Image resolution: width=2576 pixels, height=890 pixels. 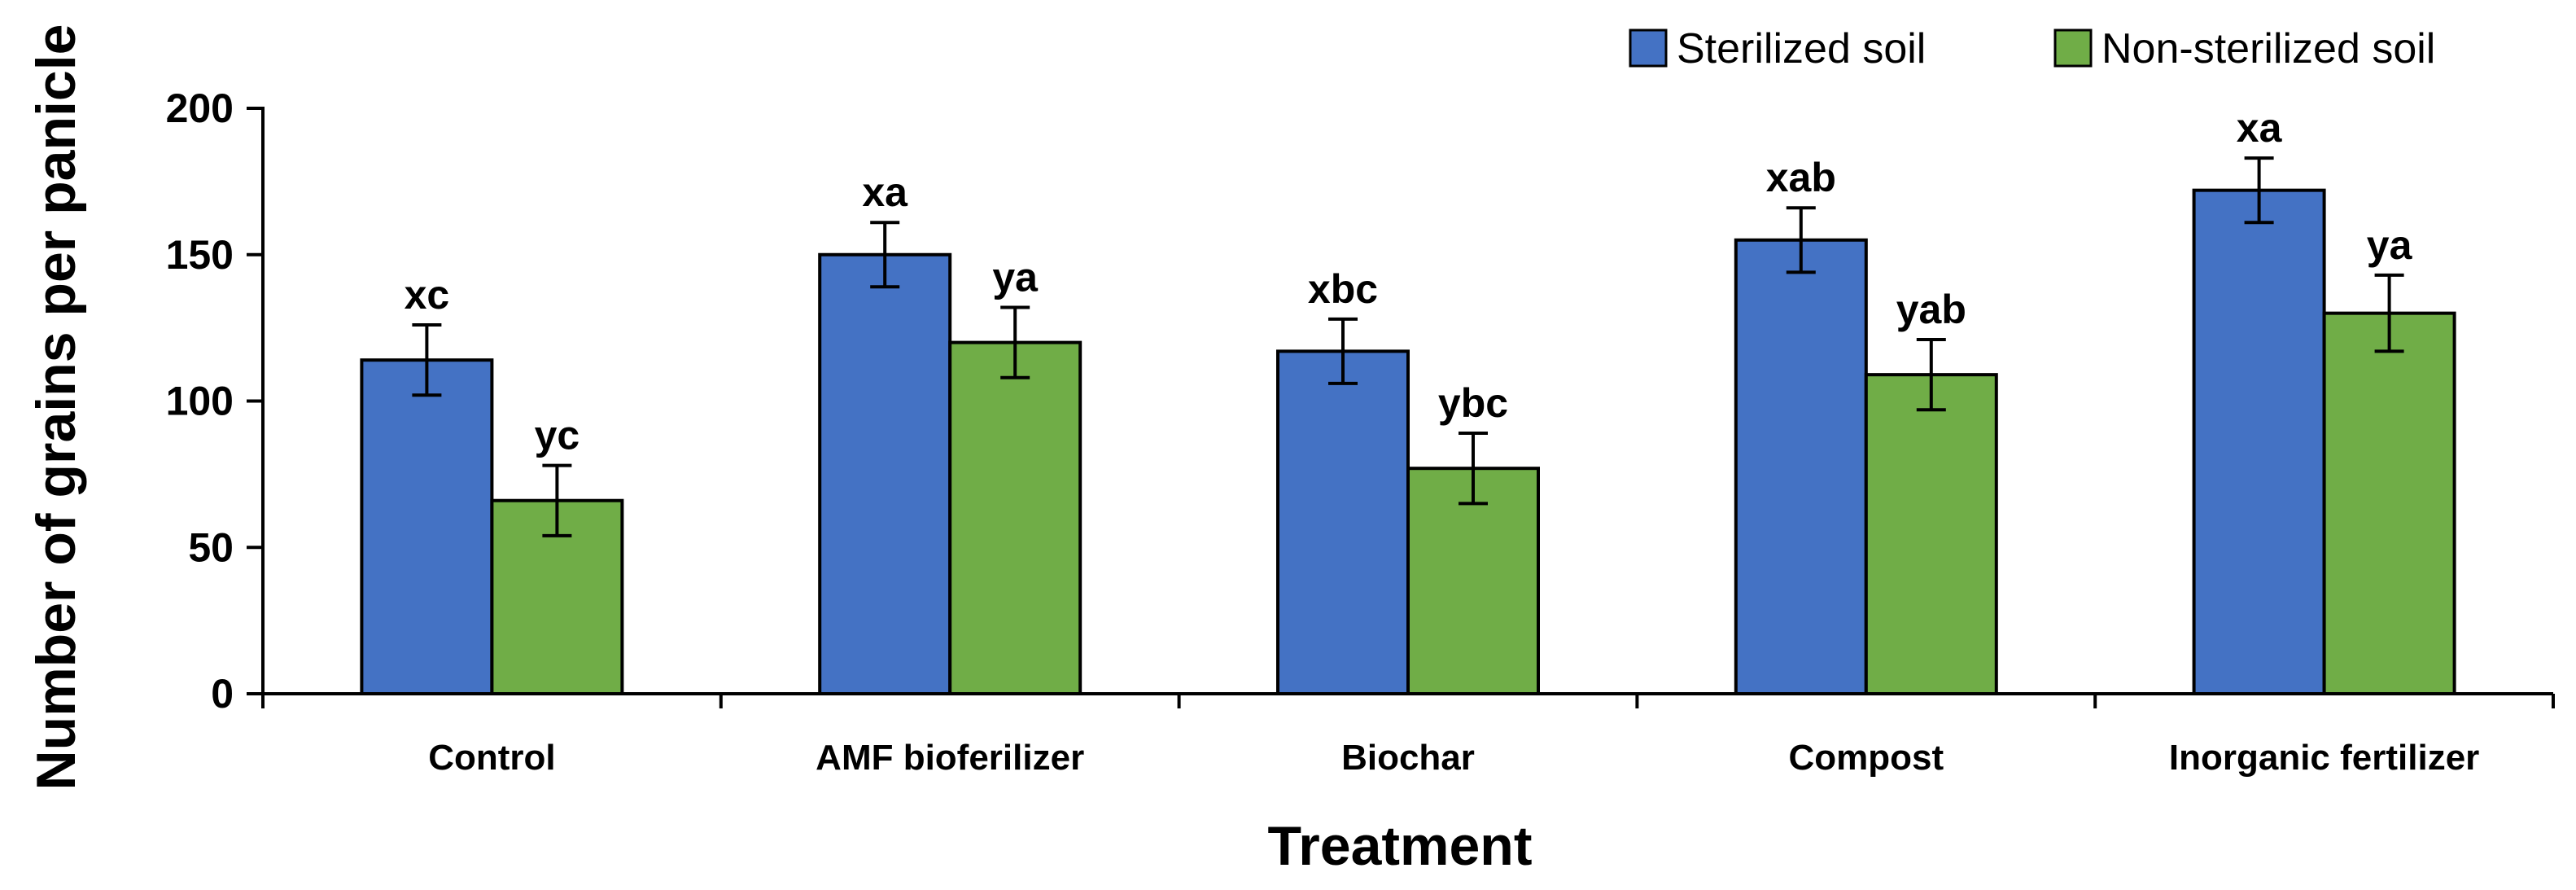 What do you see at coordinates (1408, 758) in the screenshot?
I see `x-tick-label: Biochar` at bounding box center [1408, 758].